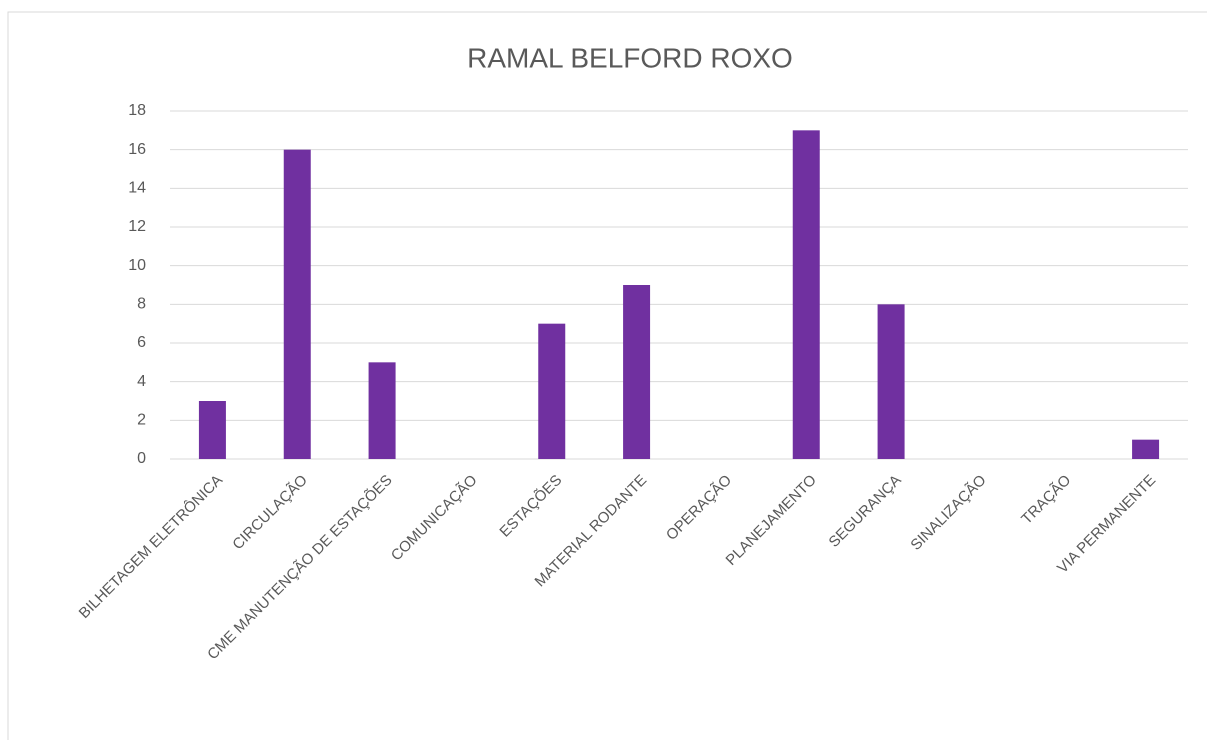 Image resolution: width=1207 pixels, height=740 pixels. Describe the element at coordinates (270, 513) in the screenshot. I see `x-tick-label: CIRCULAÇÃO` at that location.